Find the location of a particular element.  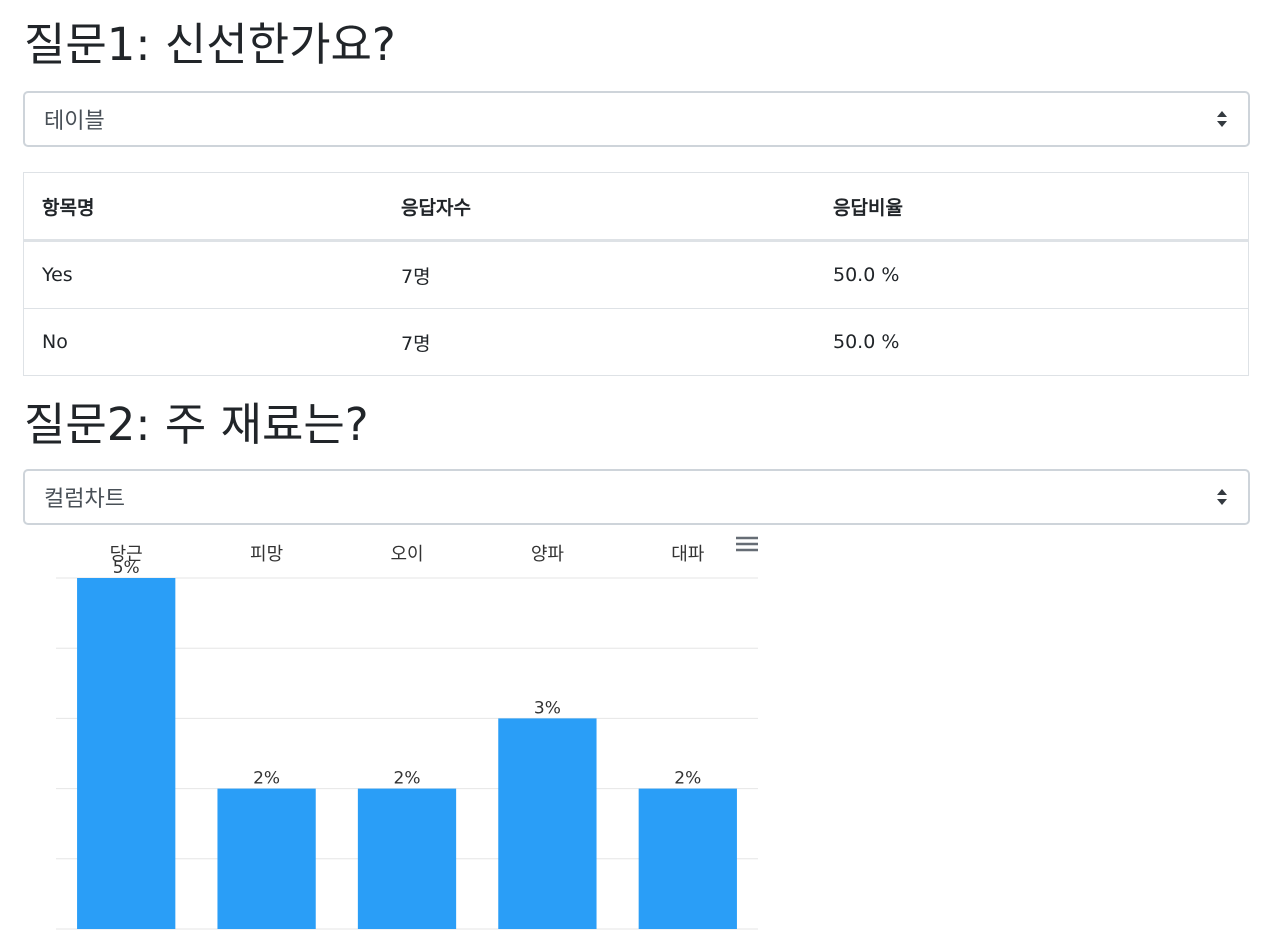

table-header-item-name: 항목명 is located at coordinates (203, 207).